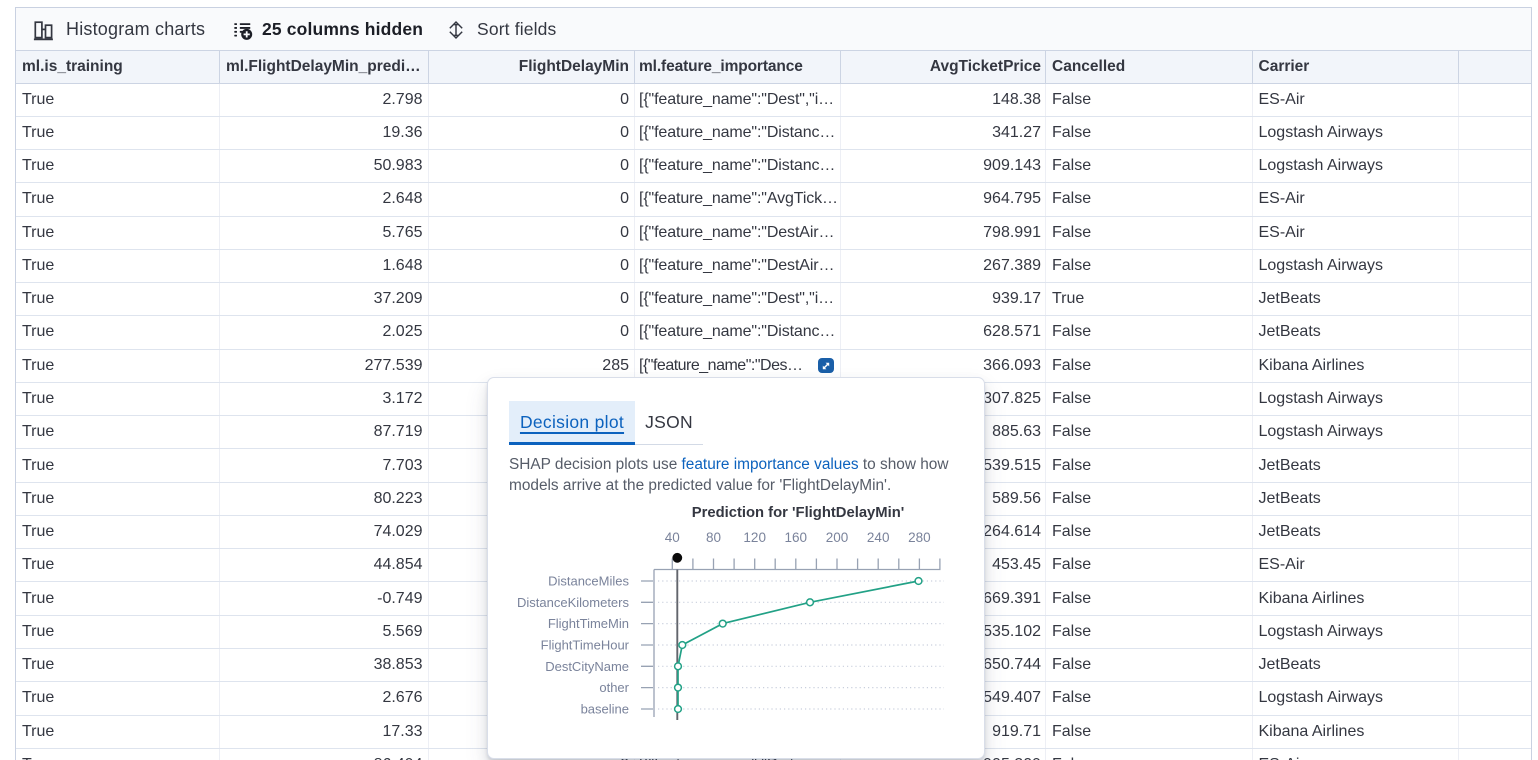  Describe the element at coordinates (919, 537) in the screenshot. I see `svg-text: 280` at that location.